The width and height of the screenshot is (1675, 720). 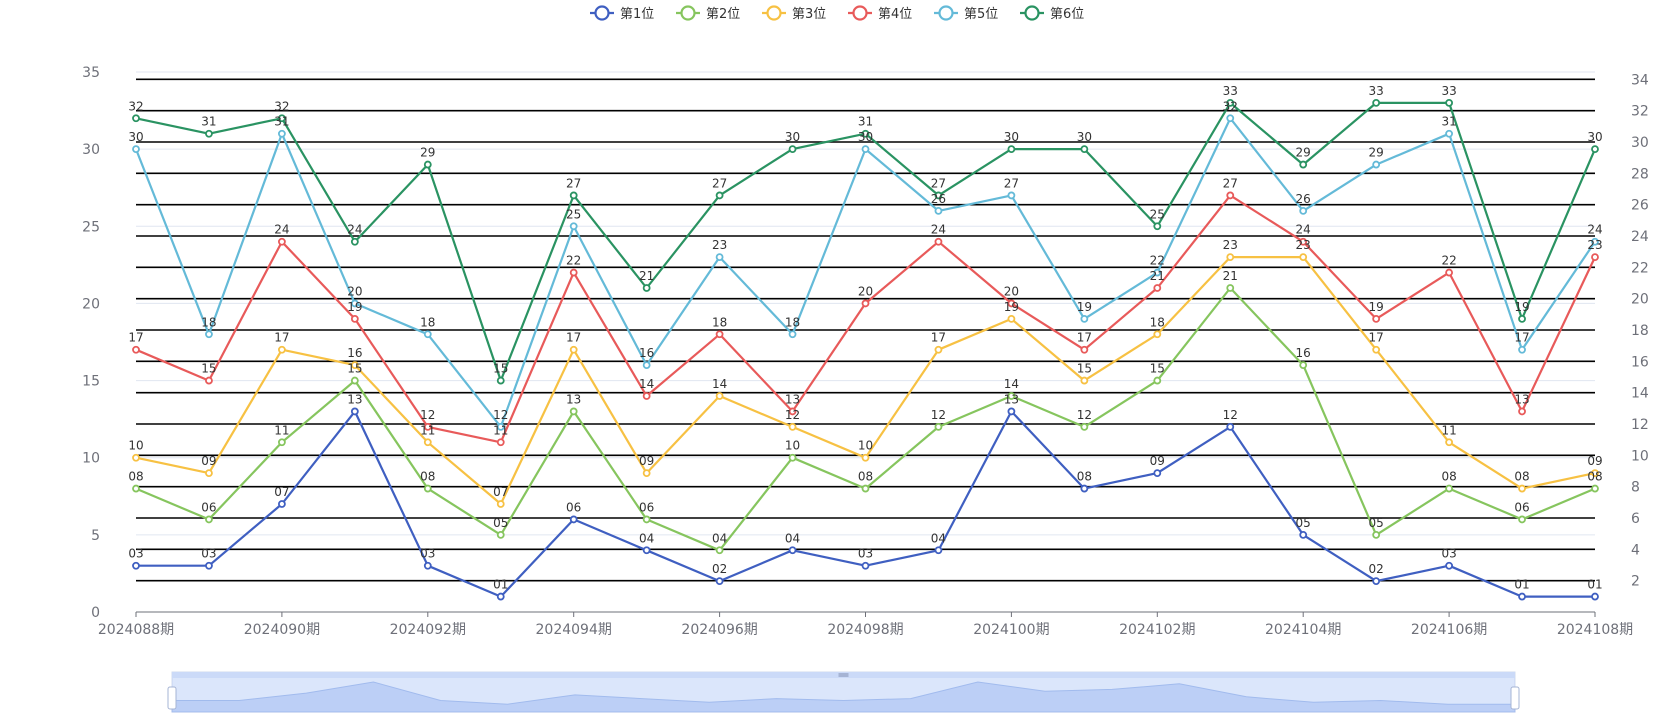 I want to click on zoom-start-handle, so click(x=172, y=698).